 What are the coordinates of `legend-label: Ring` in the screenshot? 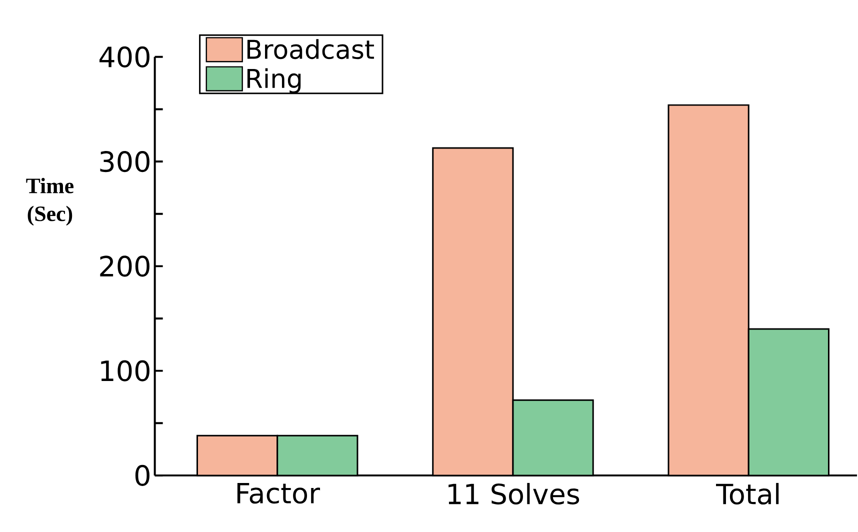 It's located at (274, 81).